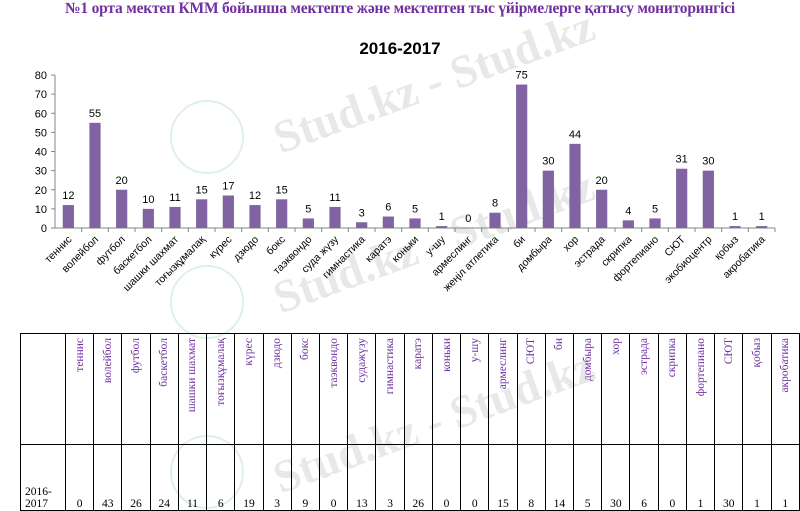 This screenshot has width=800, height=511. What do you see at coordinates (587, 360) in the screenshot?
I see `table-header-label: домбыра` at bounding box center [587, 360].